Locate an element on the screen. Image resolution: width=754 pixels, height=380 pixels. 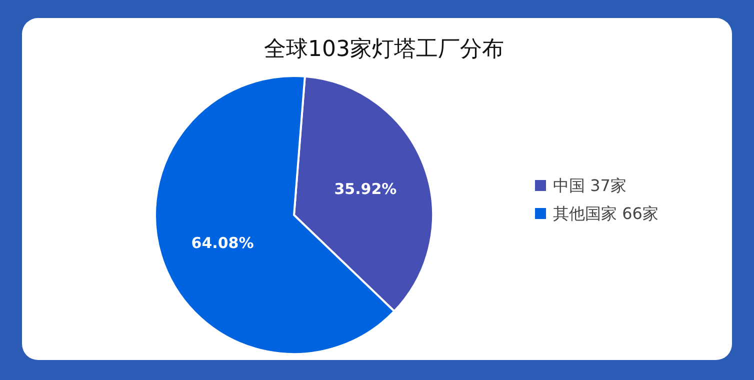
legend-label: 其他国家 66家 is located at coordinates (605, 213).